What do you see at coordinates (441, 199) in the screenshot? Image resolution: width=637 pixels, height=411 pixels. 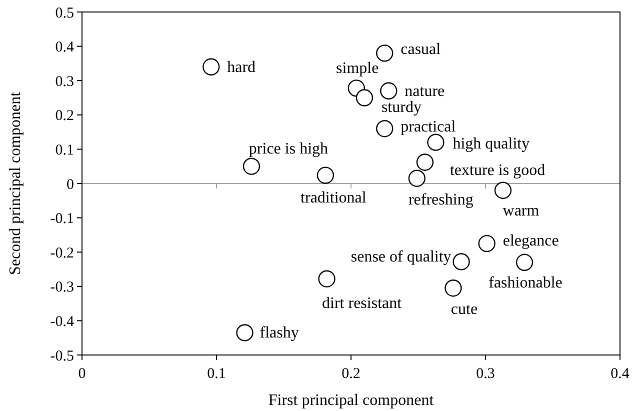 I see `annotation: refreshing` at bounding box center [441, 199].